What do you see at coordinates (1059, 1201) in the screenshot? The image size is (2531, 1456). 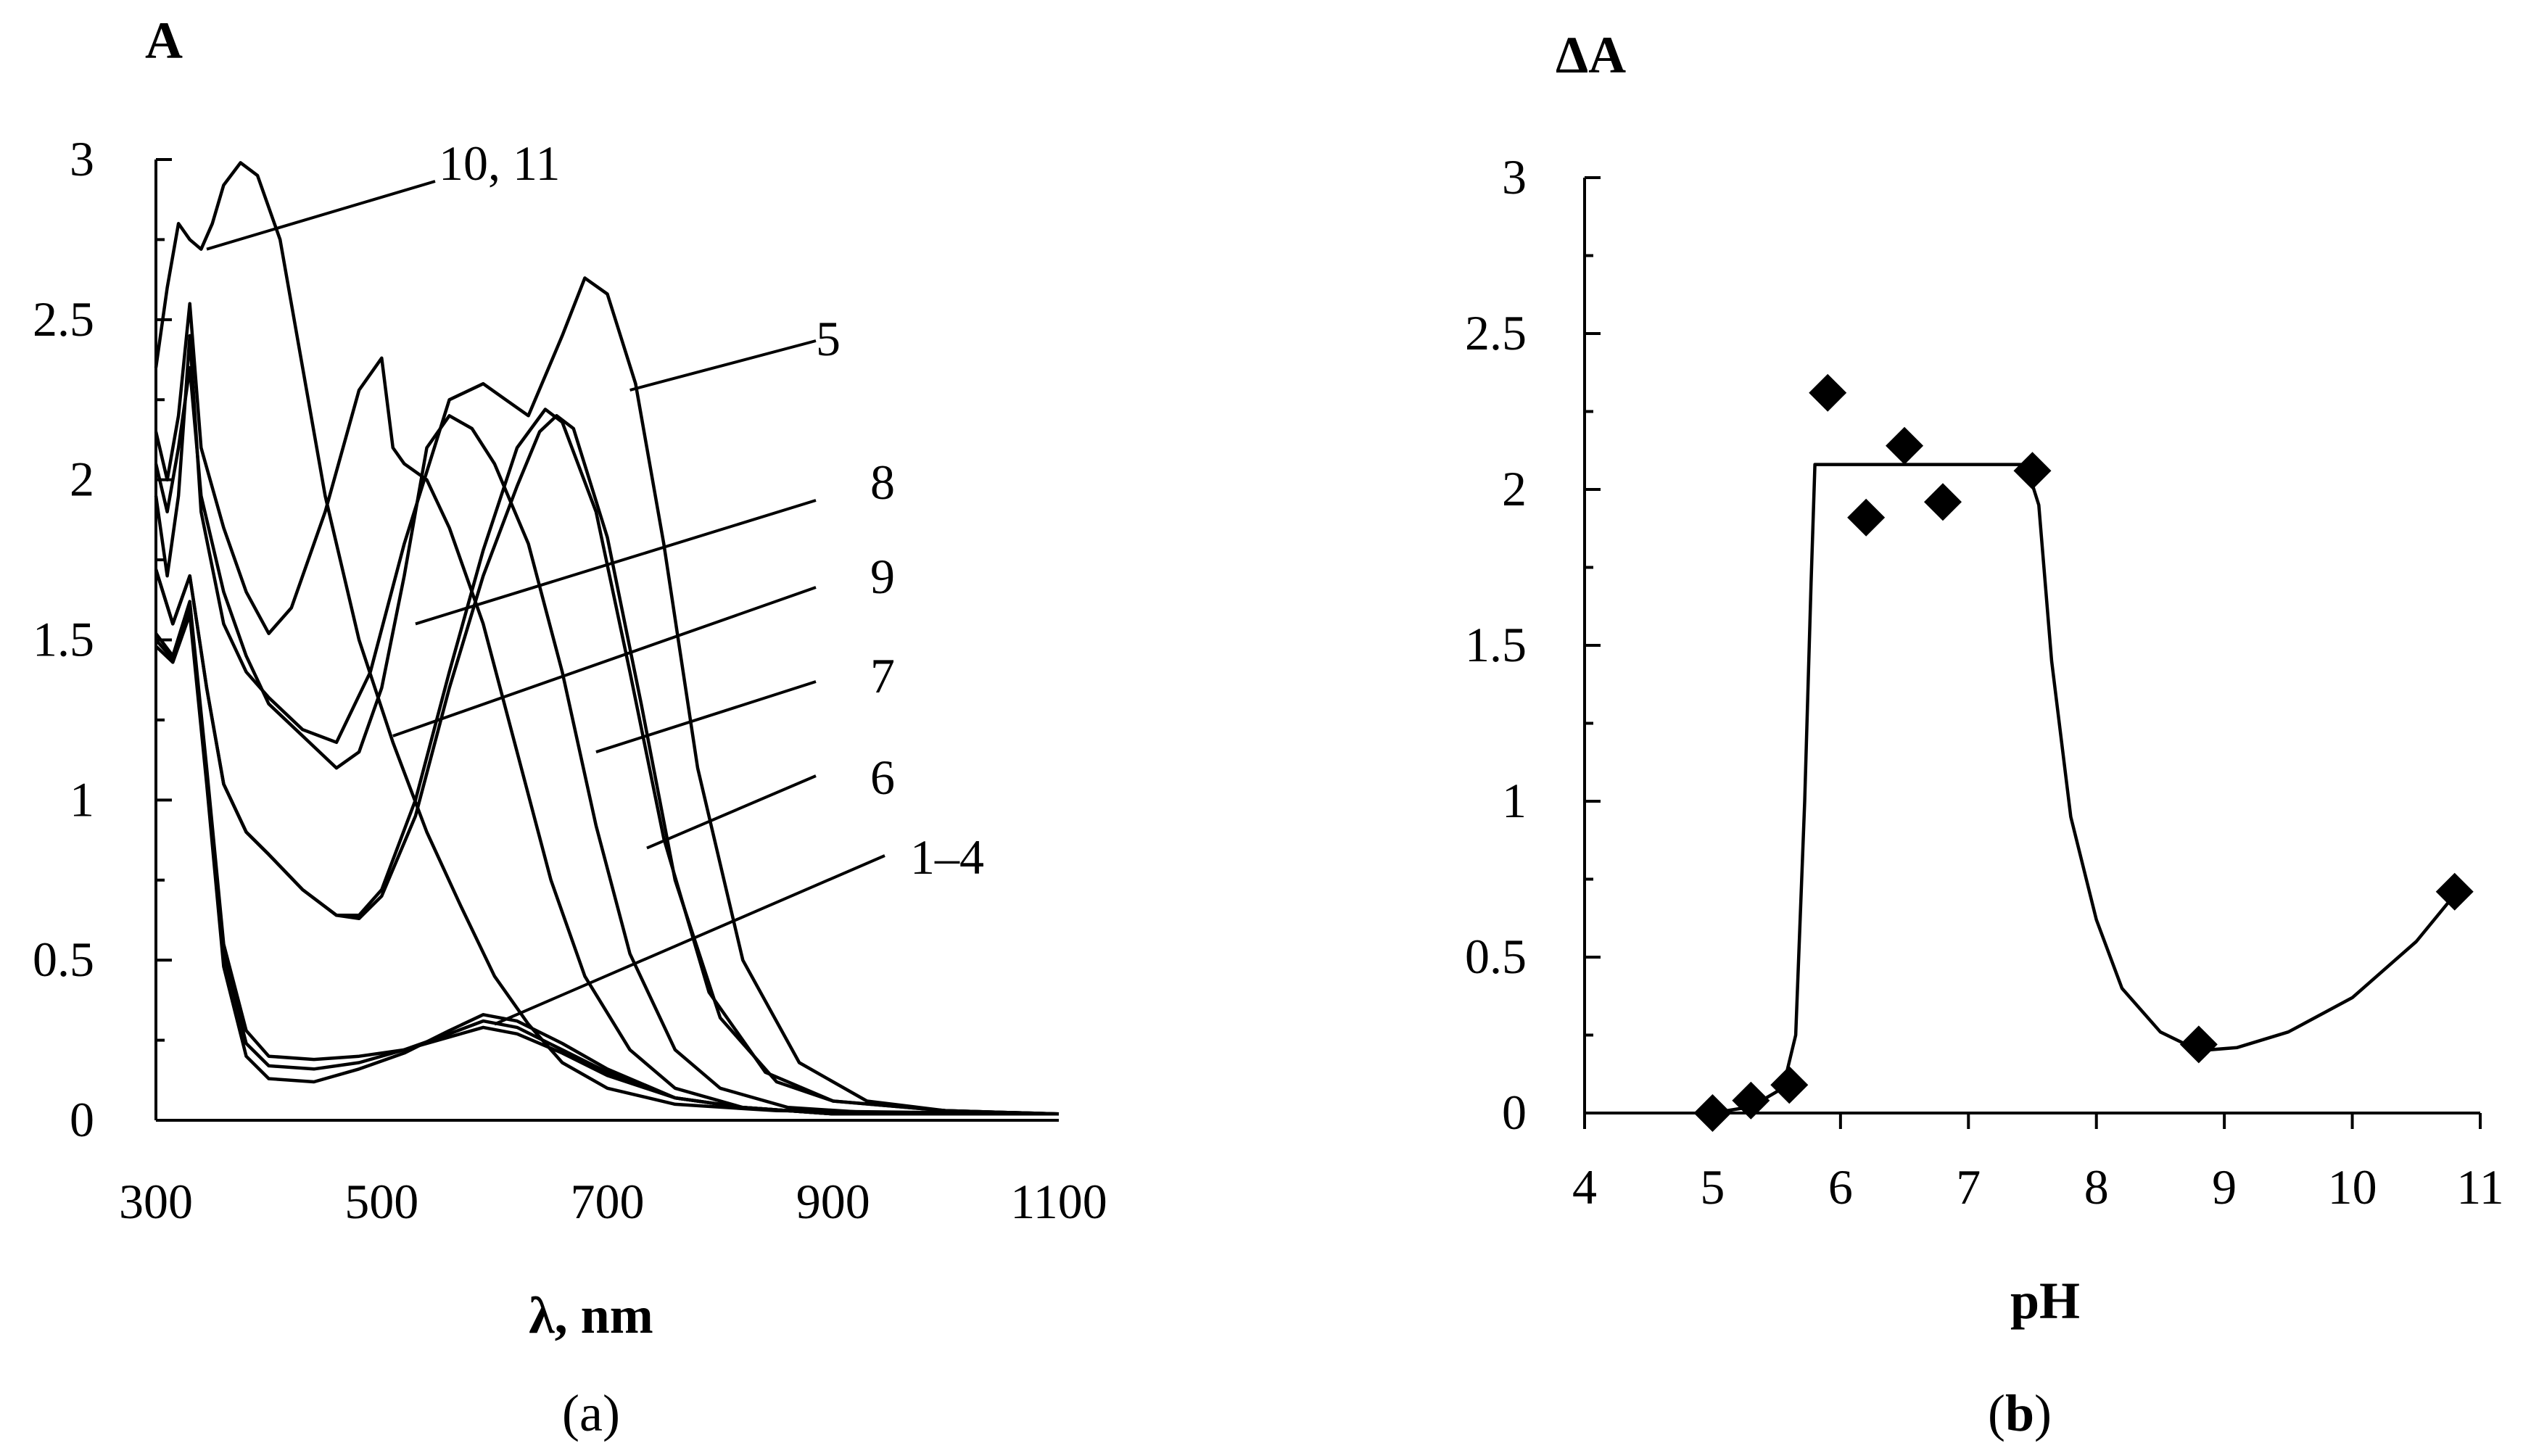 I see `panel-a-x-tick-label: 1100` at bounding box center [1059, 1201].